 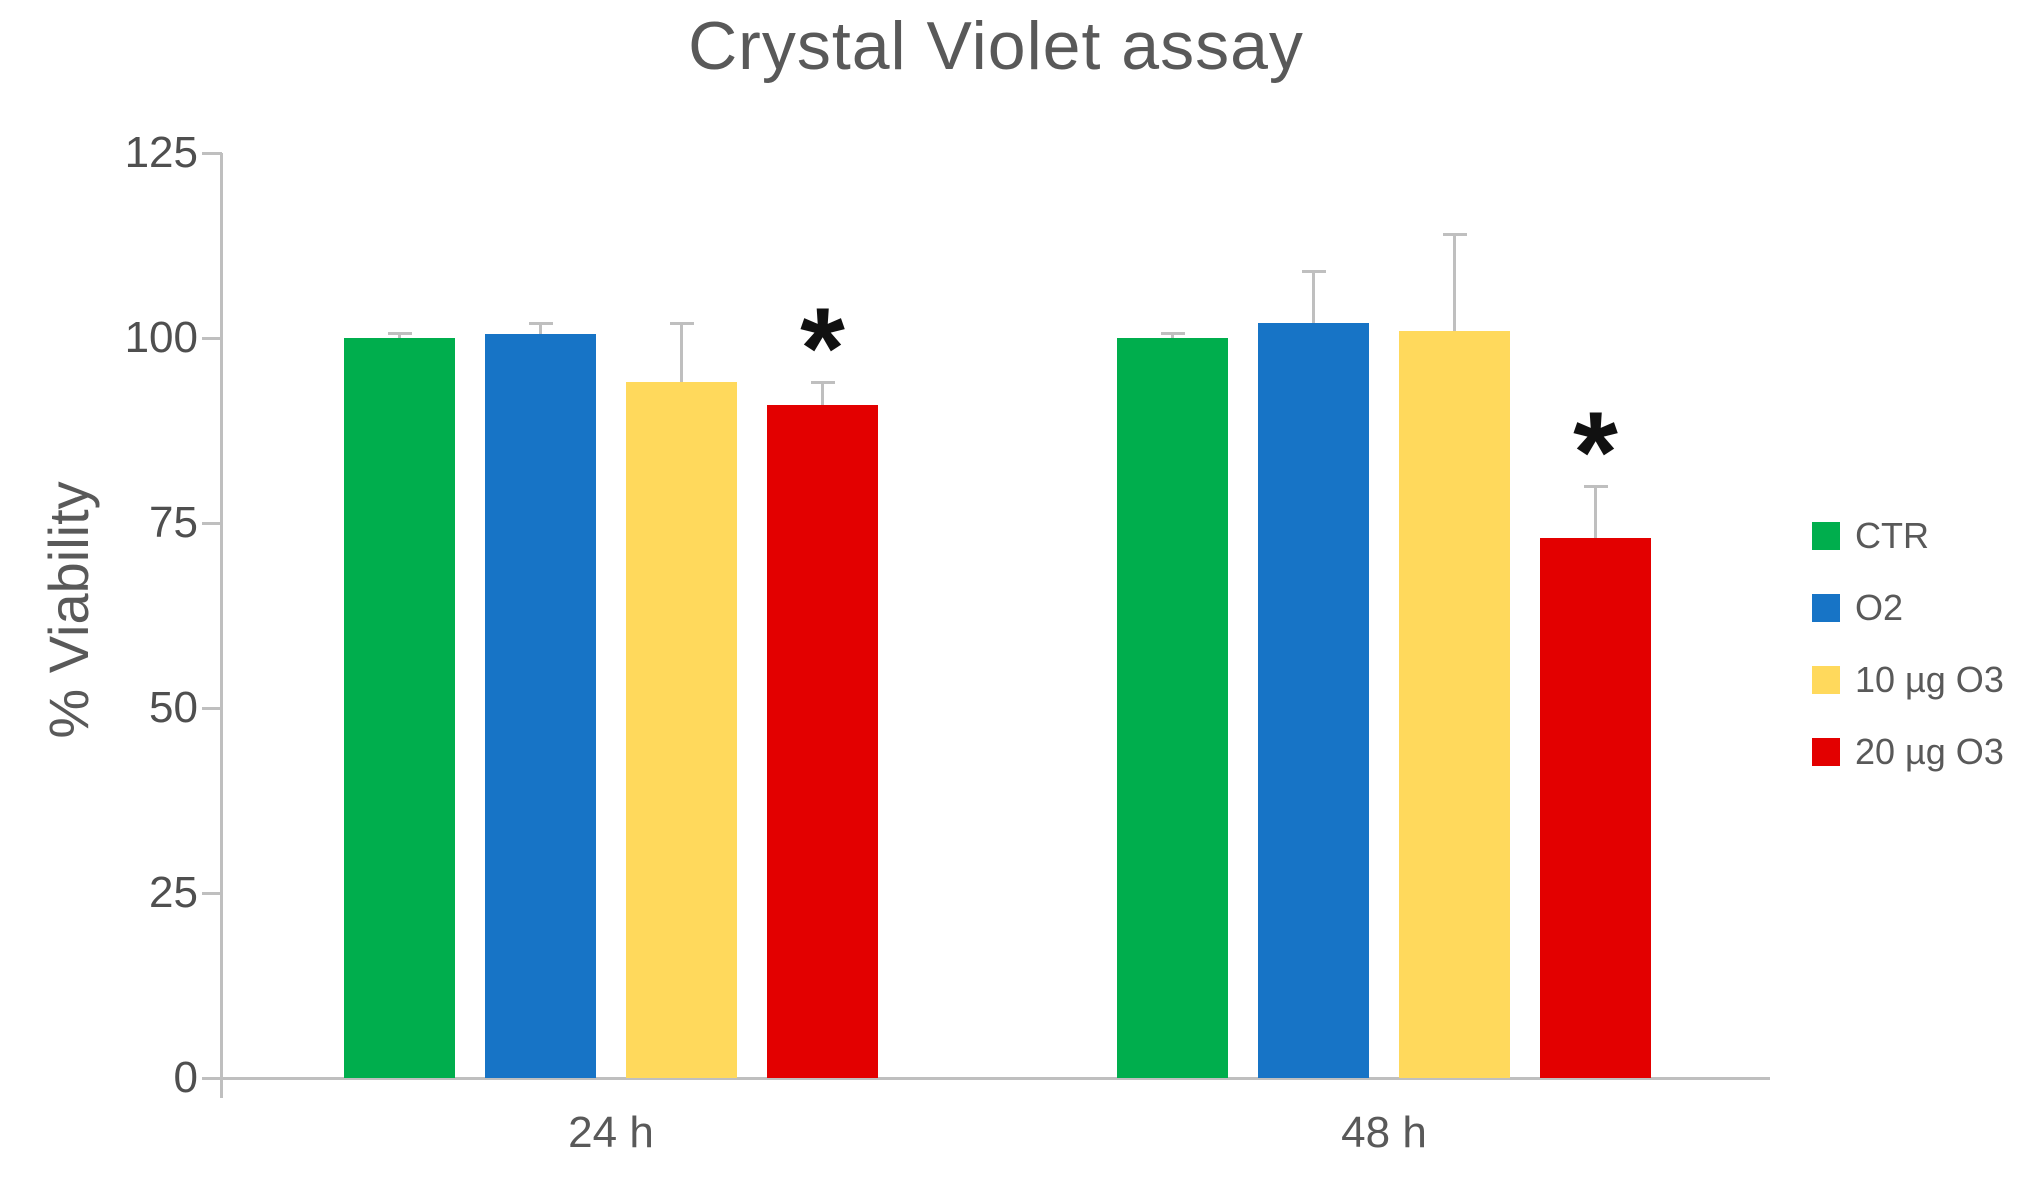 I want to click on x-category-label: 48 h, so click(x=1384, y=1132).